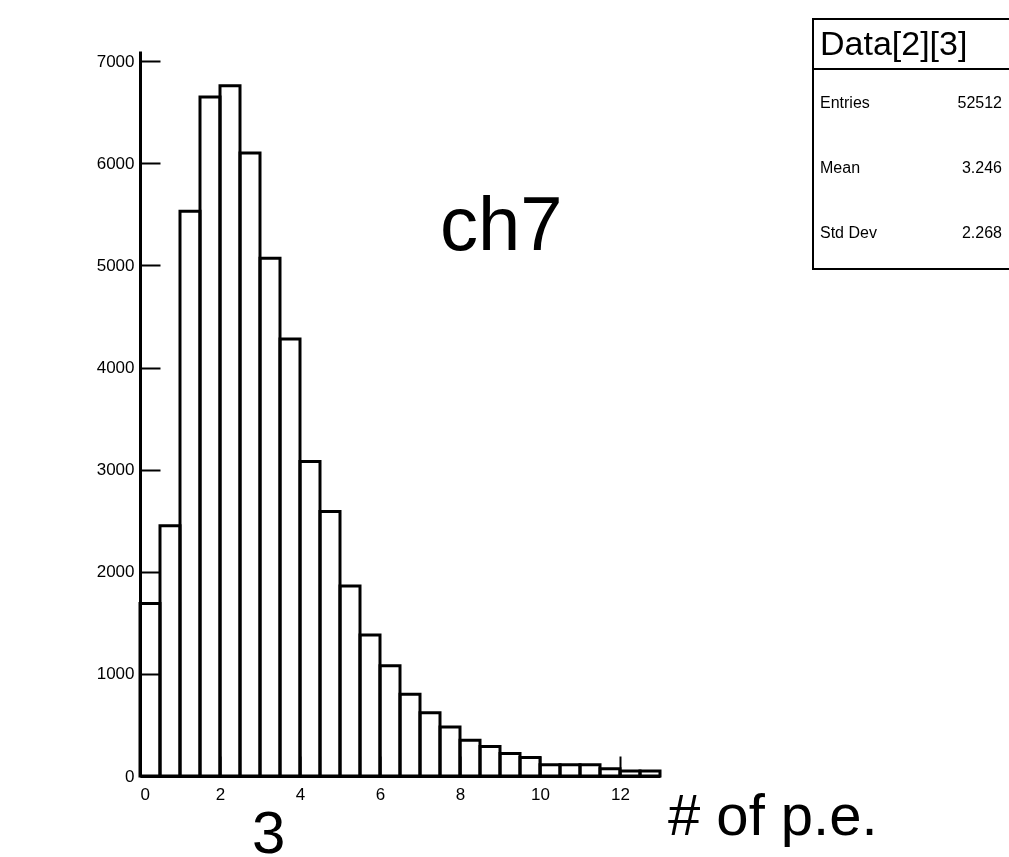 This screenshot has height=857, width=1009. What do you see at coordinates (220, 794) in the screenshot?
I see `x-tick-label: 2` at bounding box center [220, 794].